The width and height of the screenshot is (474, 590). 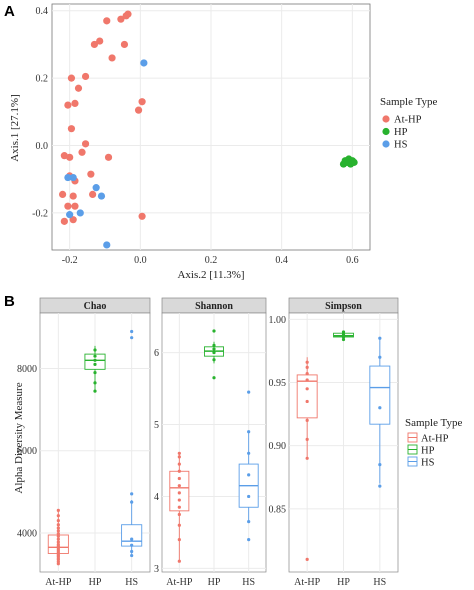 I want to click on alpha-y-axis-title: Alpha Diversity Measure, so click(x=19, y=437).